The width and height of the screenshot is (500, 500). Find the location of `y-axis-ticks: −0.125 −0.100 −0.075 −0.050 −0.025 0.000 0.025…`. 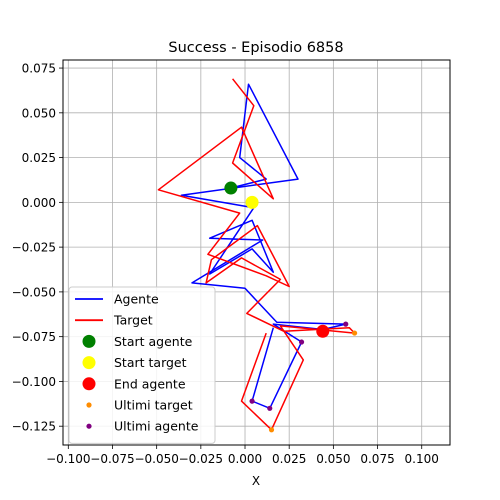

y-axis-ticks: −0.125 −0.100 −0.075 −0.050 −0.025 0.000 0.025… is located at coordinates (37, 248).